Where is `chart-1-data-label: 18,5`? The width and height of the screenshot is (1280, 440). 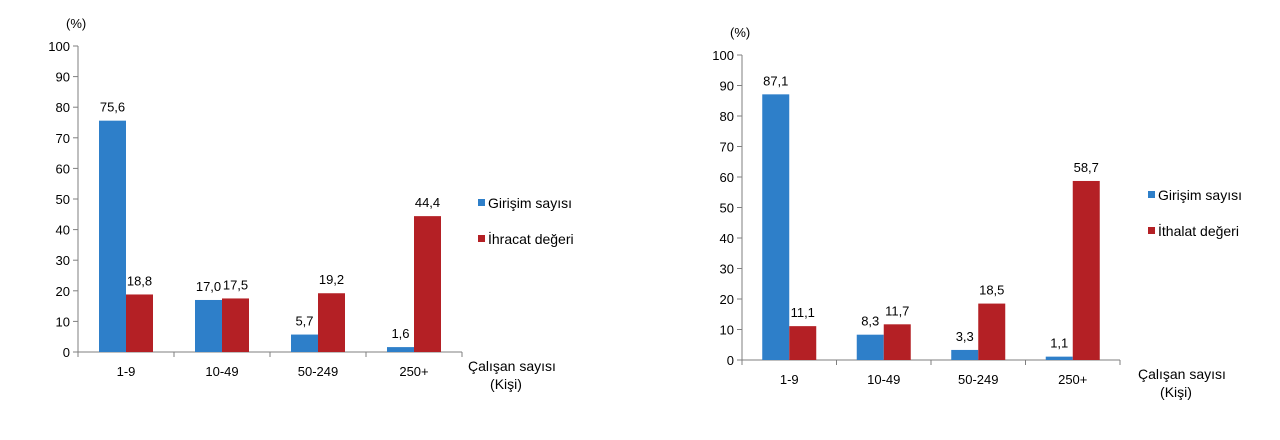 chart-1-data-label: 18,5 is located at coordinates (991, 290).